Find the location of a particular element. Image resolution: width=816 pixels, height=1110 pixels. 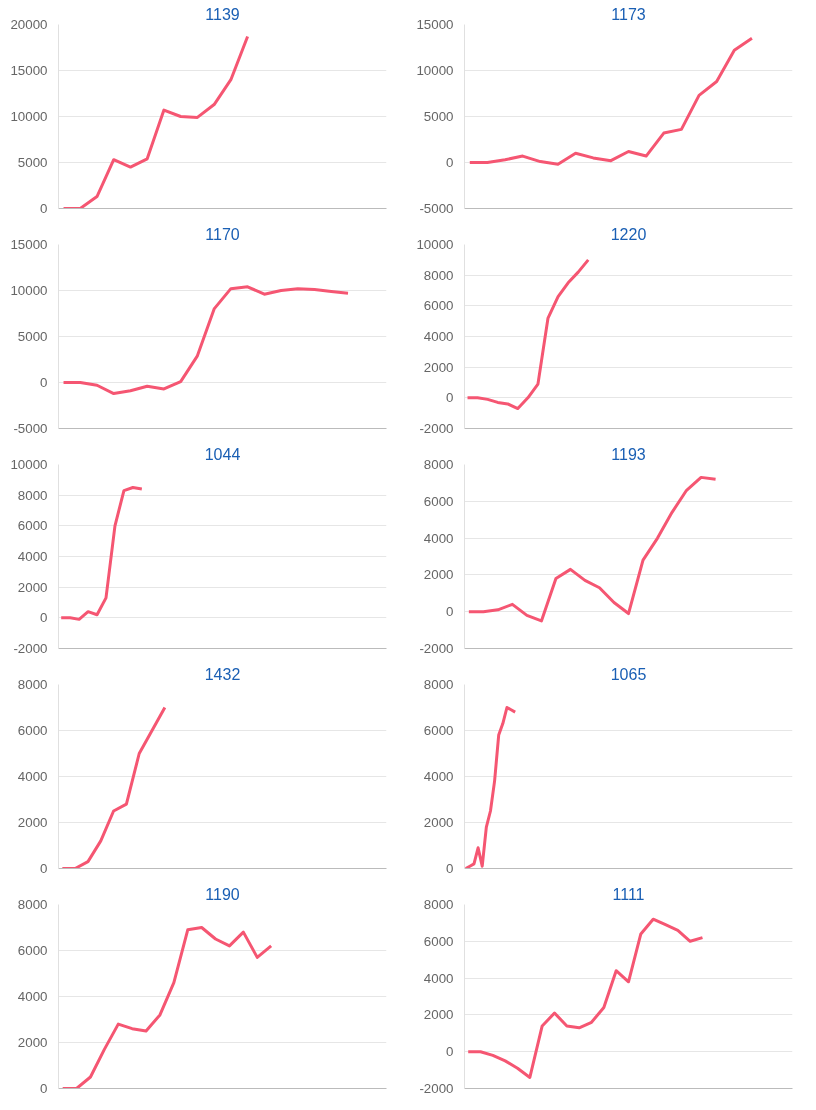

chart-title: 1065 is located at coordinates (628, 674).